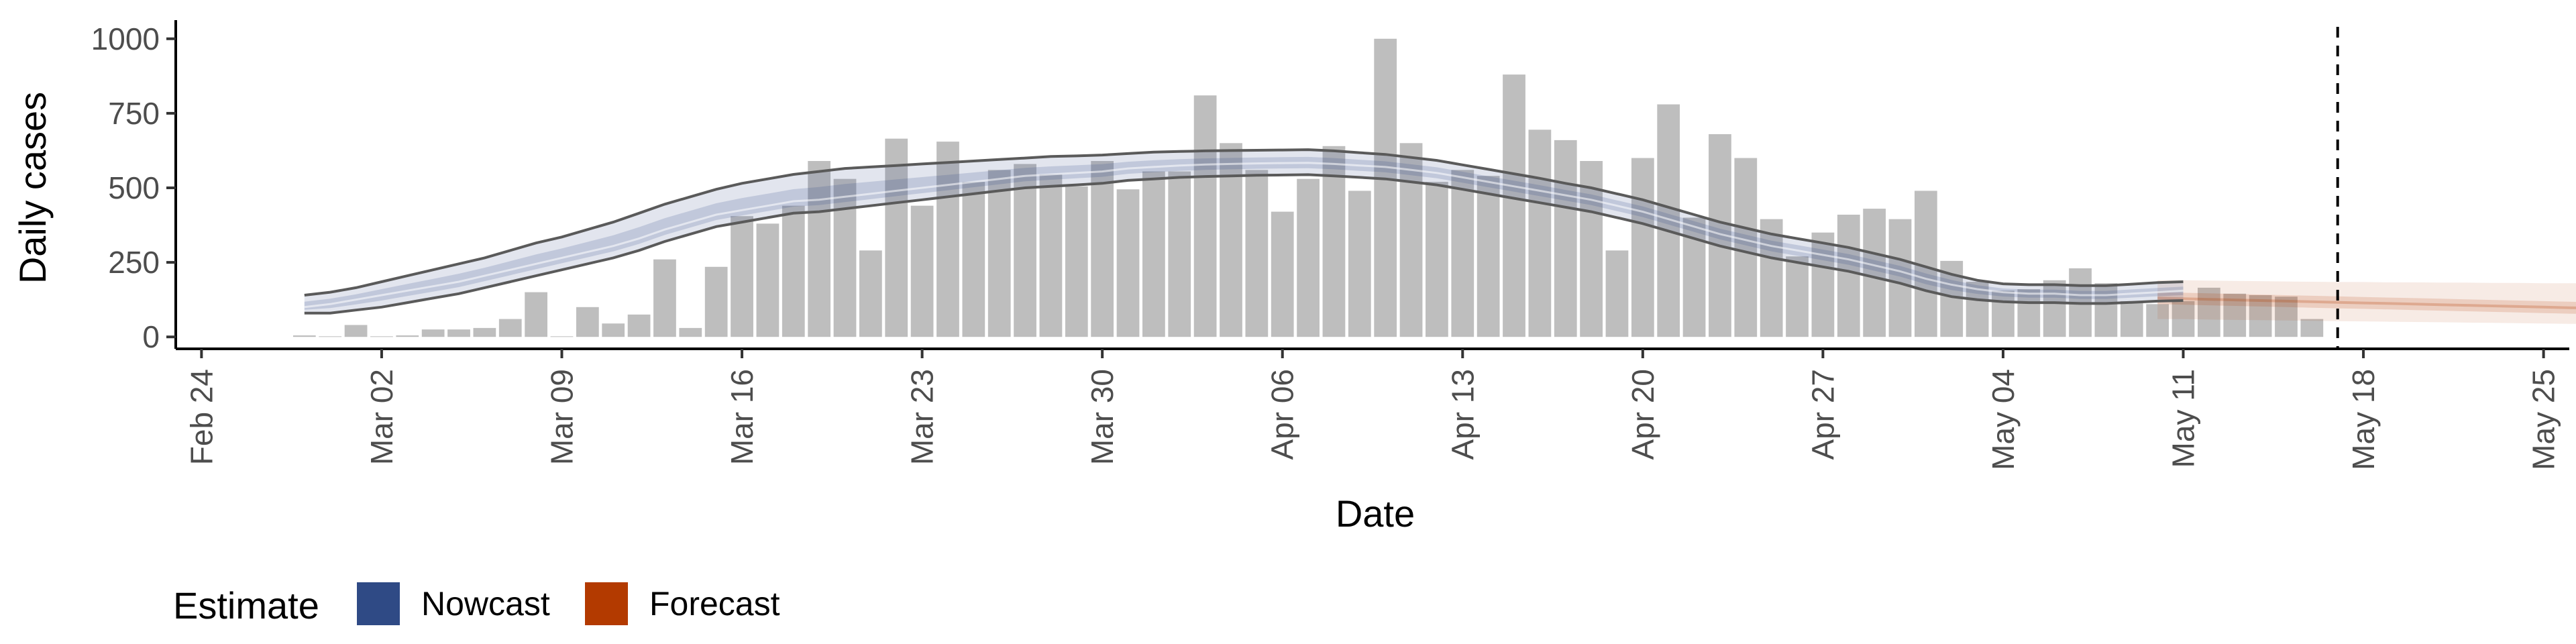 Image resolution: width=2576 pixels, height=644 pixels. I want to click on y-tick-label: 0, so click(151, 336).